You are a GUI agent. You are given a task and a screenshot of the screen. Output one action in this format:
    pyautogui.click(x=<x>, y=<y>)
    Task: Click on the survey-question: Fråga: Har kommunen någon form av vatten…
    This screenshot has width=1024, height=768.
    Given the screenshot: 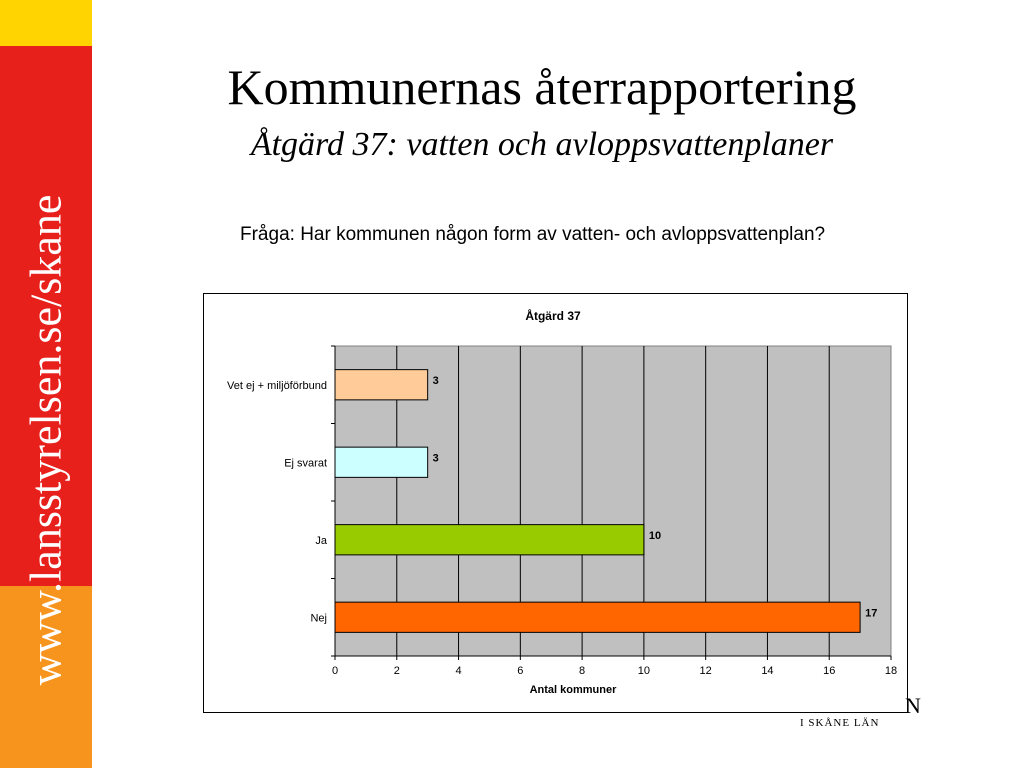 What is the action you would take?
    pyautogui.click(x=533, y=234)
    